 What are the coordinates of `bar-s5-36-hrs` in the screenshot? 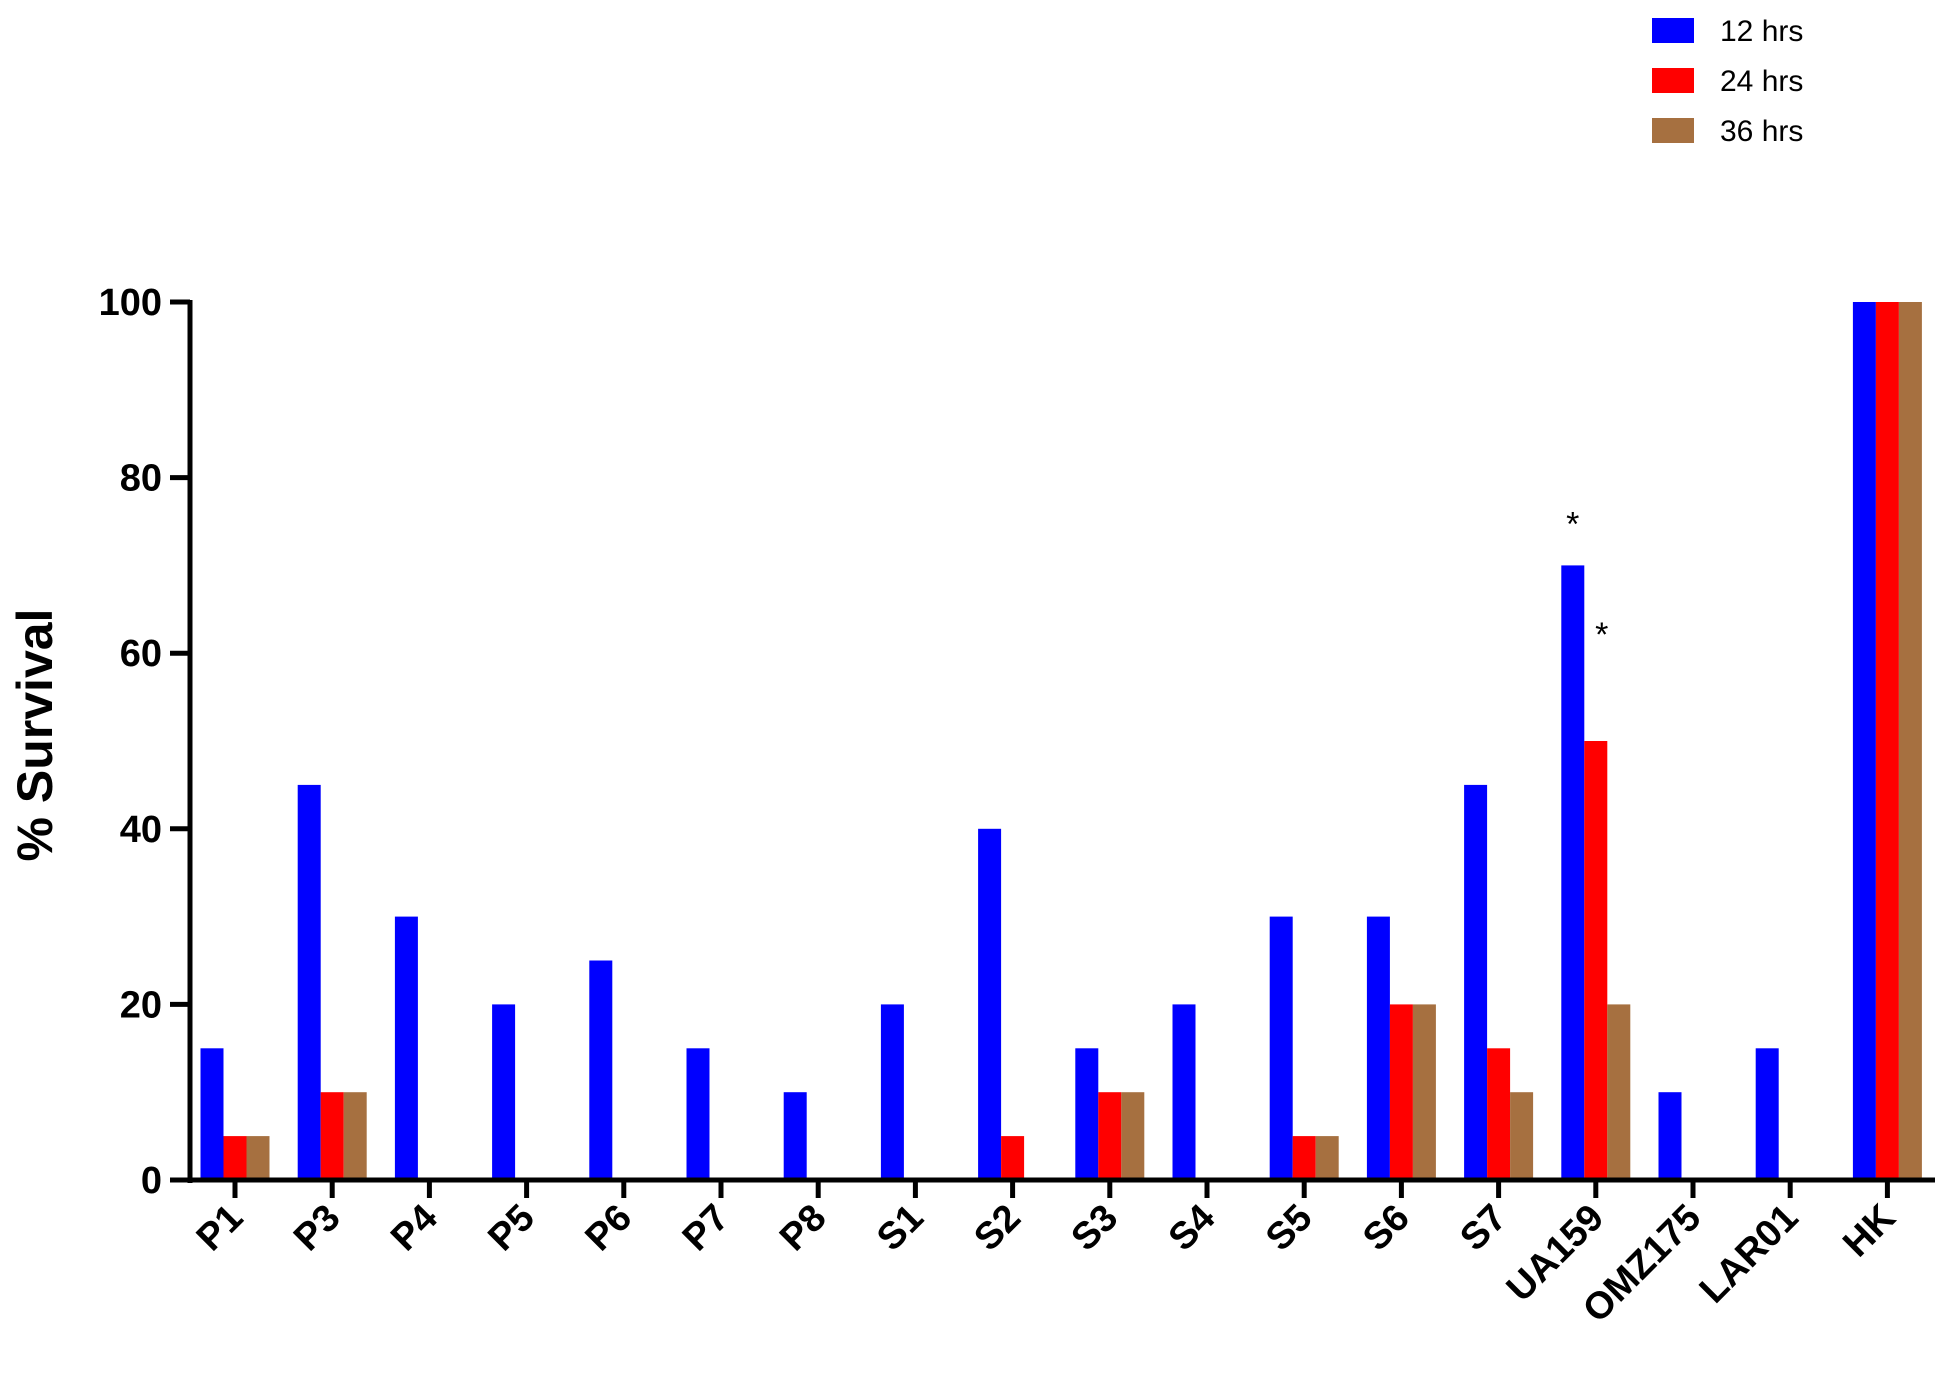 It's located at (1327, 1158).